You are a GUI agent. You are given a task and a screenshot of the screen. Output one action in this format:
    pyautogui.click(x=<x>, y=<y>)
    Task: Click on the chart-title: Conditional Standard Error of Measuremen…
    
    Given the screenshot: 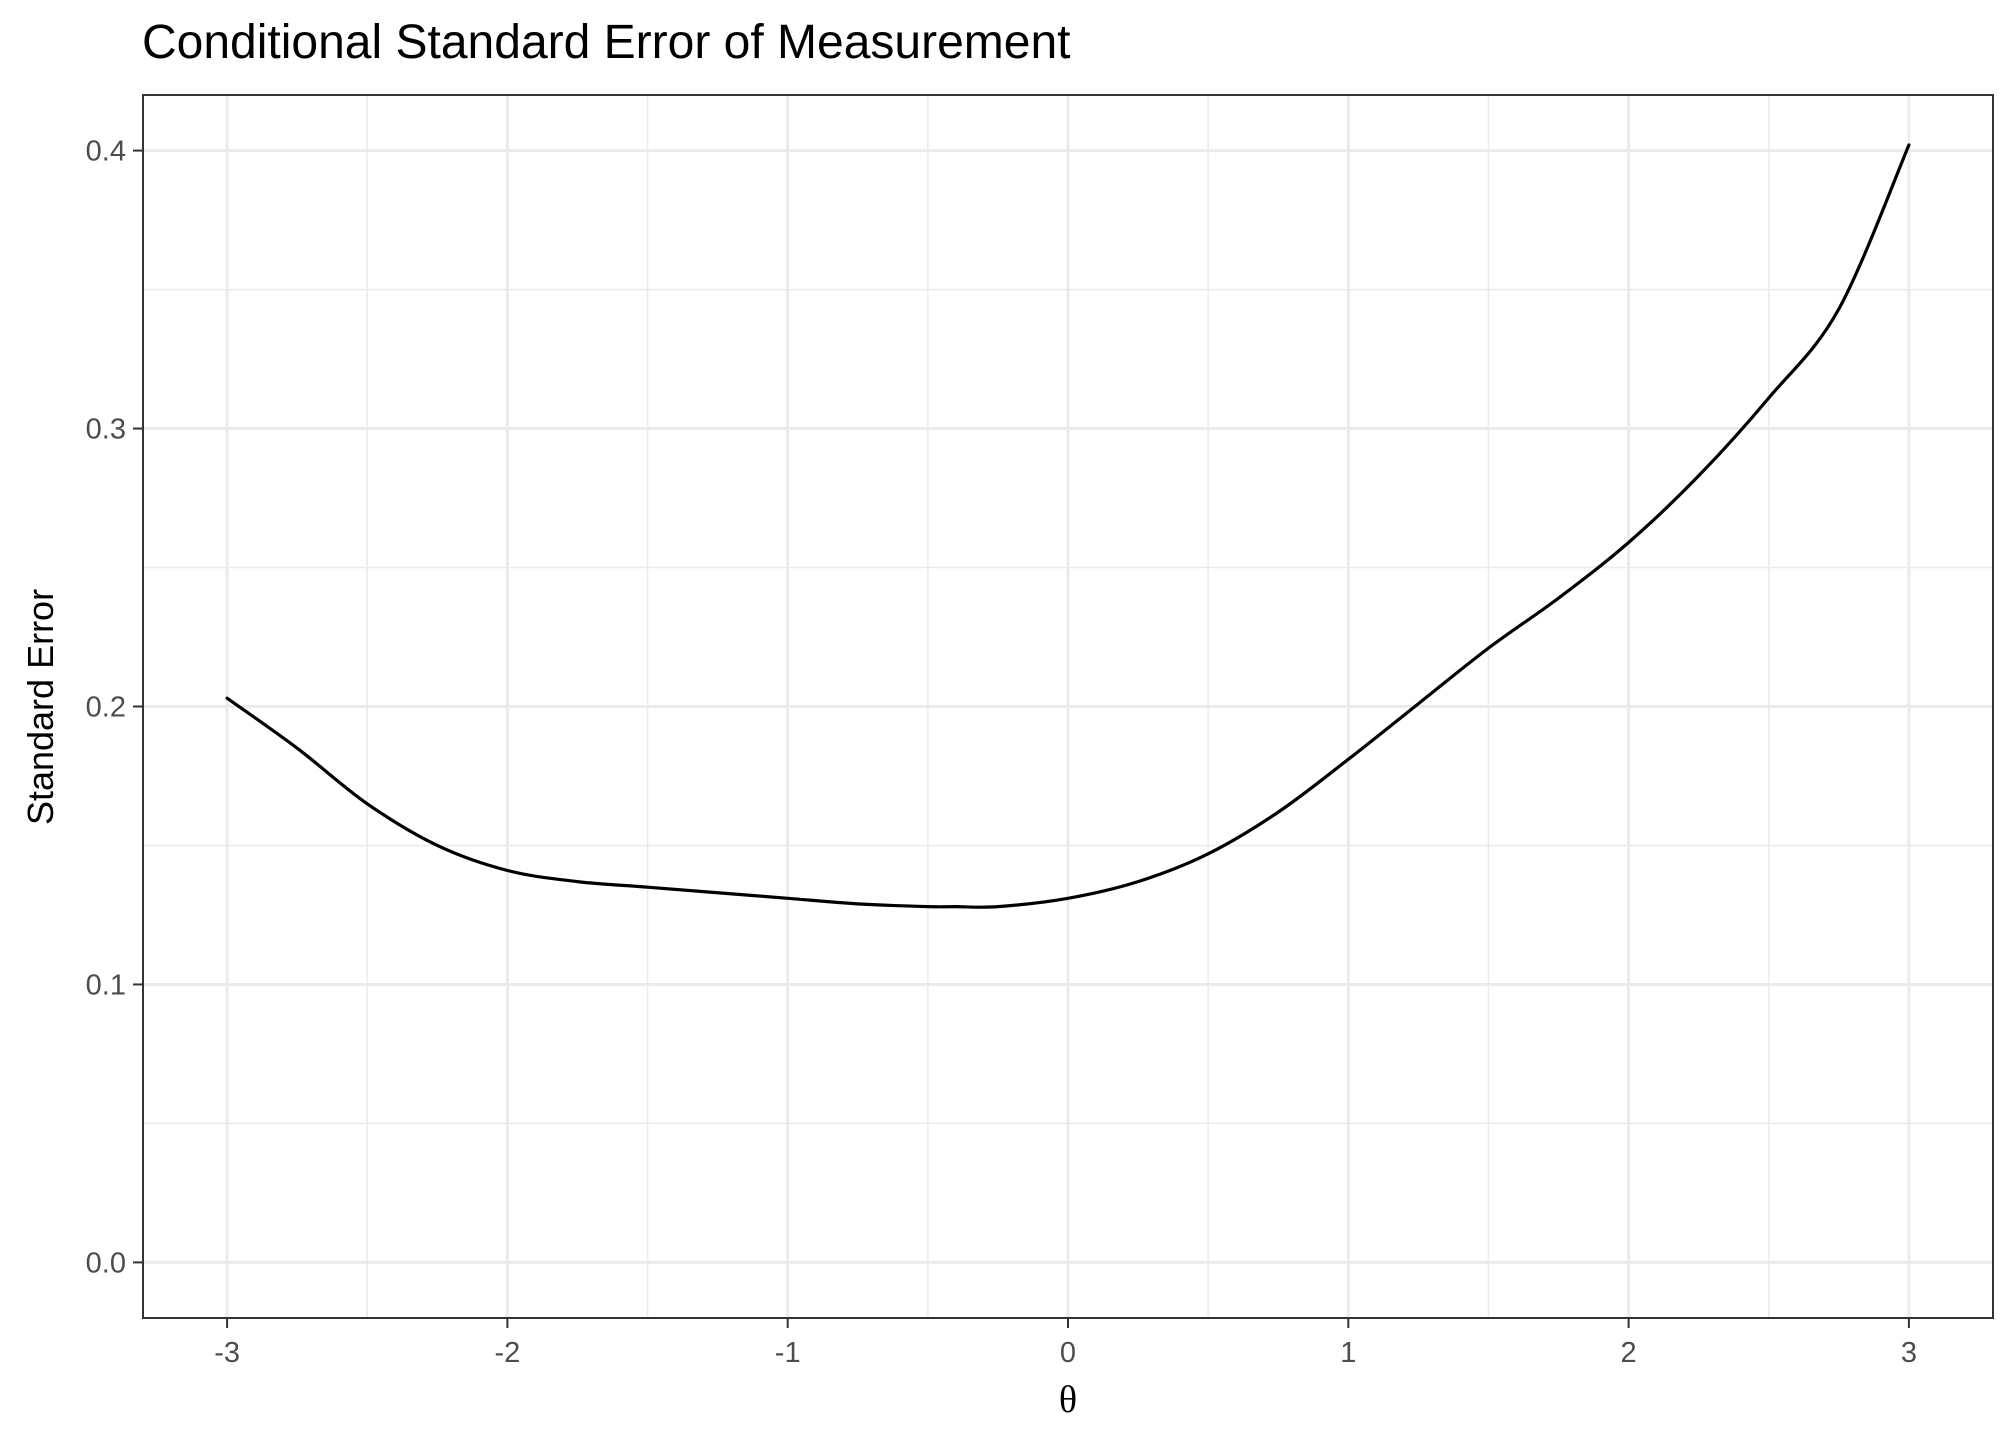 What is the action you would take?
    pyautogui.click(x=606, y=42)
    